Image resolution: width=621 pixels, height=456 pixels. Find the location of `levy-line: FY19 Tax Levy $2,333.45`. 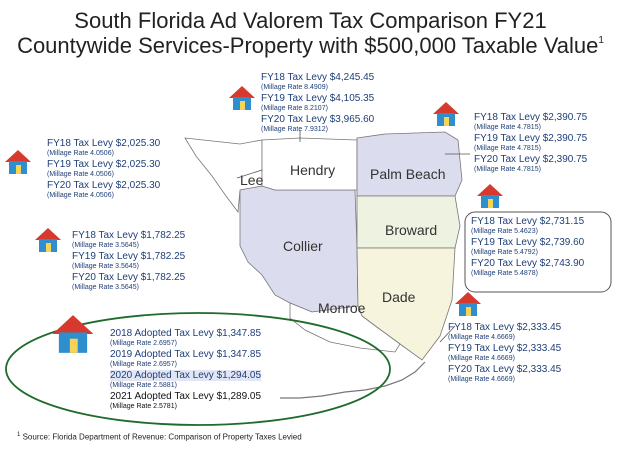

levy-line: FY19 Tax Levy $2,333.45 is located at coordinates (505, 348).